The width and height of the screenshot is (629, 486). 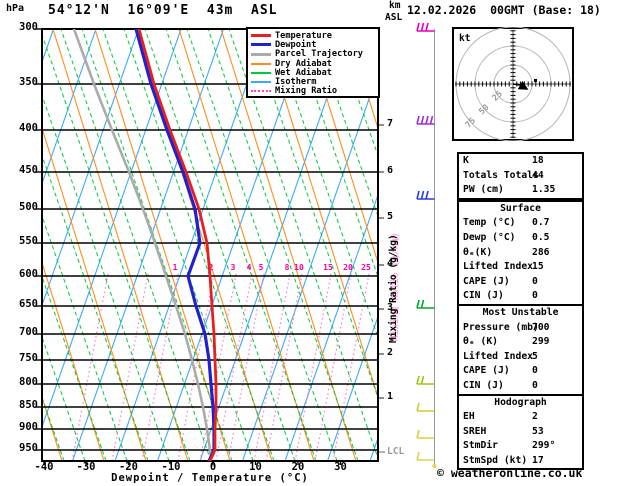 I want to click on table-row-label: Pressure (mb), so click(x=501, y=327).